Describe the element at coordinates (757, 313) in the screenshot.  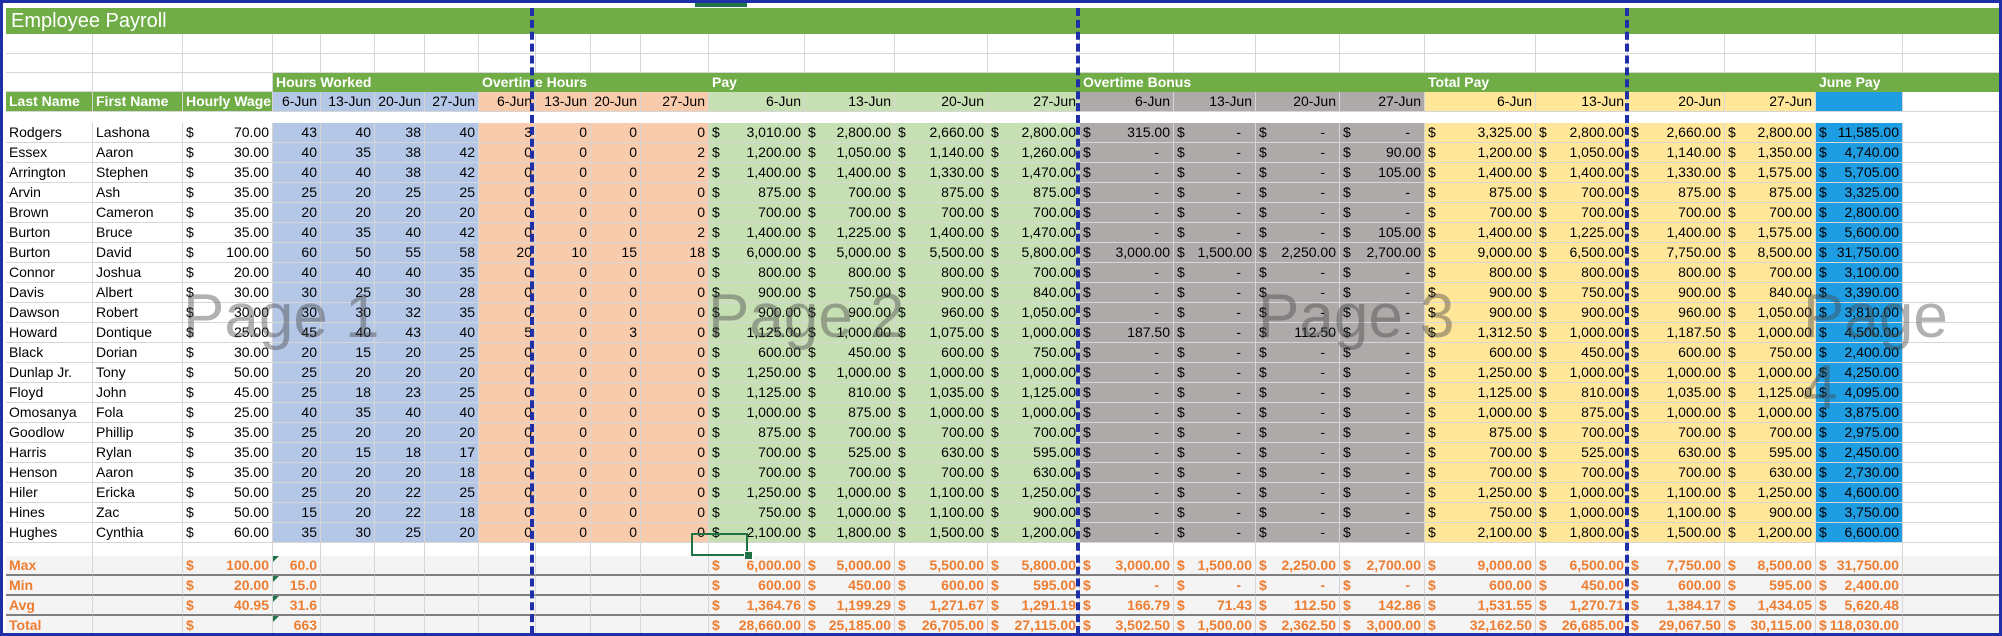
I see `cell-pay: $900.00` at that location.